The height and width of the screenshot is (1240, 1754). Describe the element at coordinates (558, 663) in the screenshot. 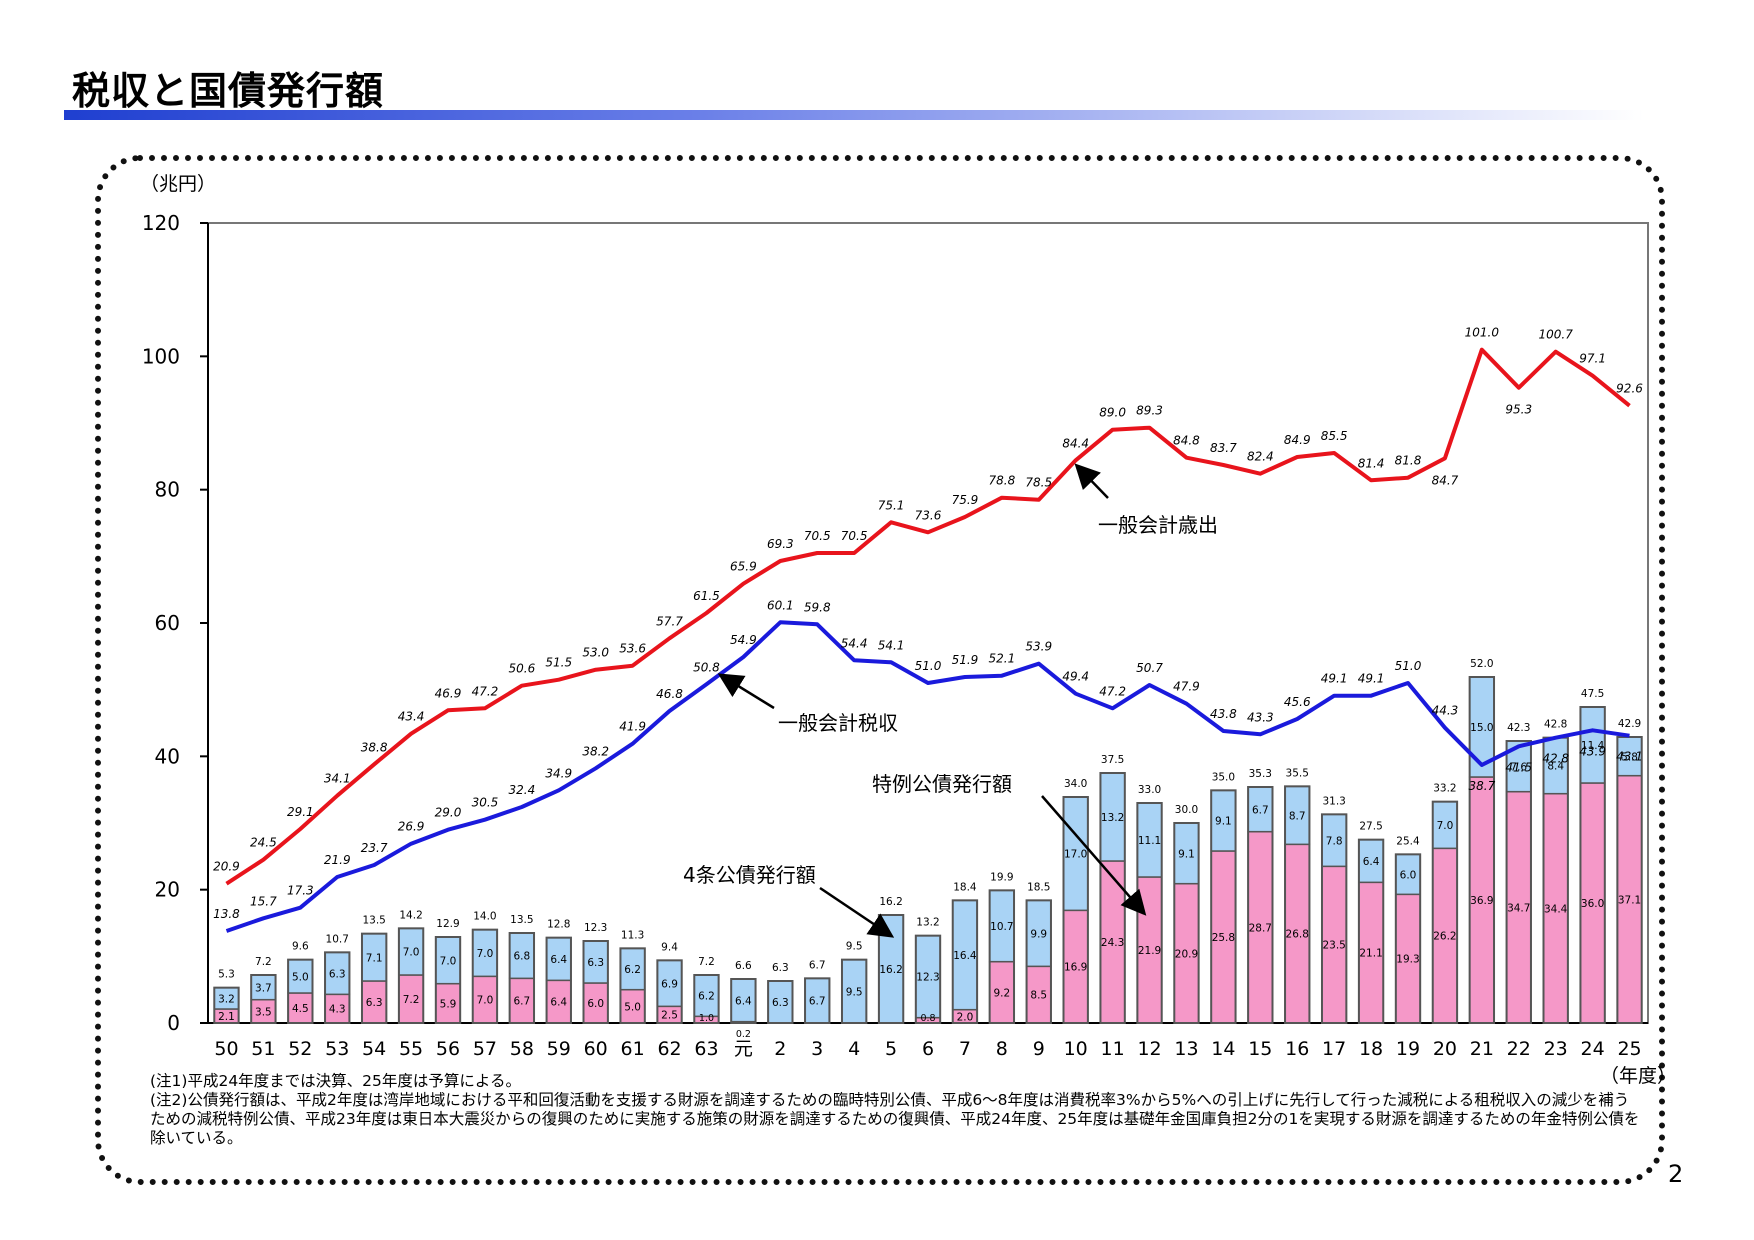

I see `expenditure-label: 51.5` at that location.